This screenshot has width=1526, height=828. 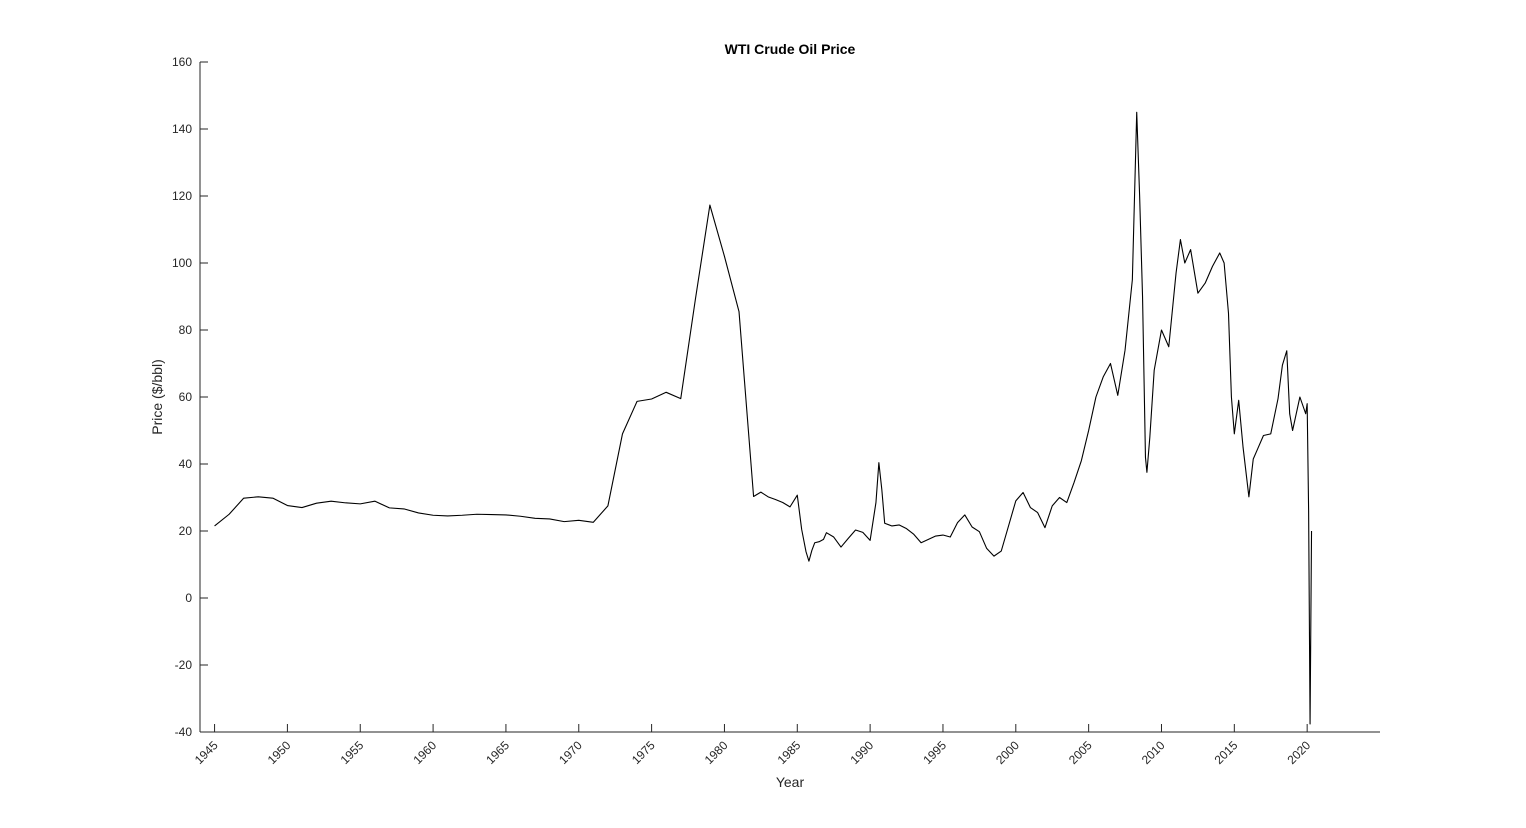 I want to click on y-tick-label: -20, so click(x=184, y=665).